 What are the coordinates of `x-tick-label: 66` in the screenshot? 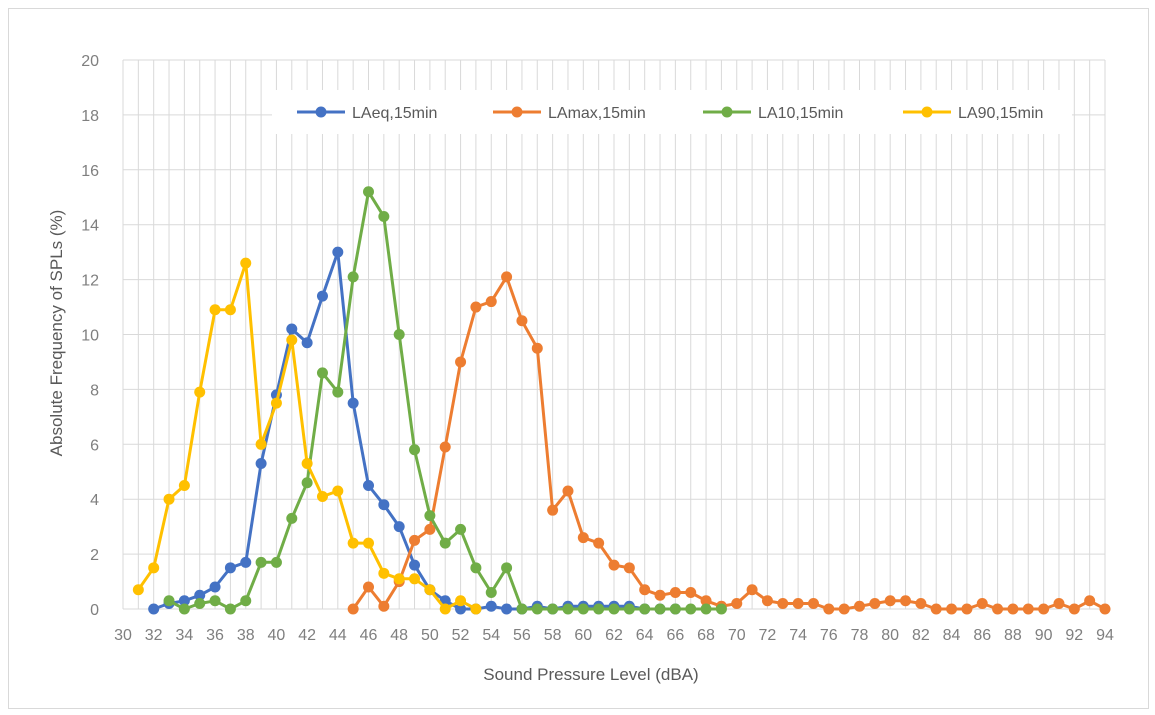 It's located at (675, 635).